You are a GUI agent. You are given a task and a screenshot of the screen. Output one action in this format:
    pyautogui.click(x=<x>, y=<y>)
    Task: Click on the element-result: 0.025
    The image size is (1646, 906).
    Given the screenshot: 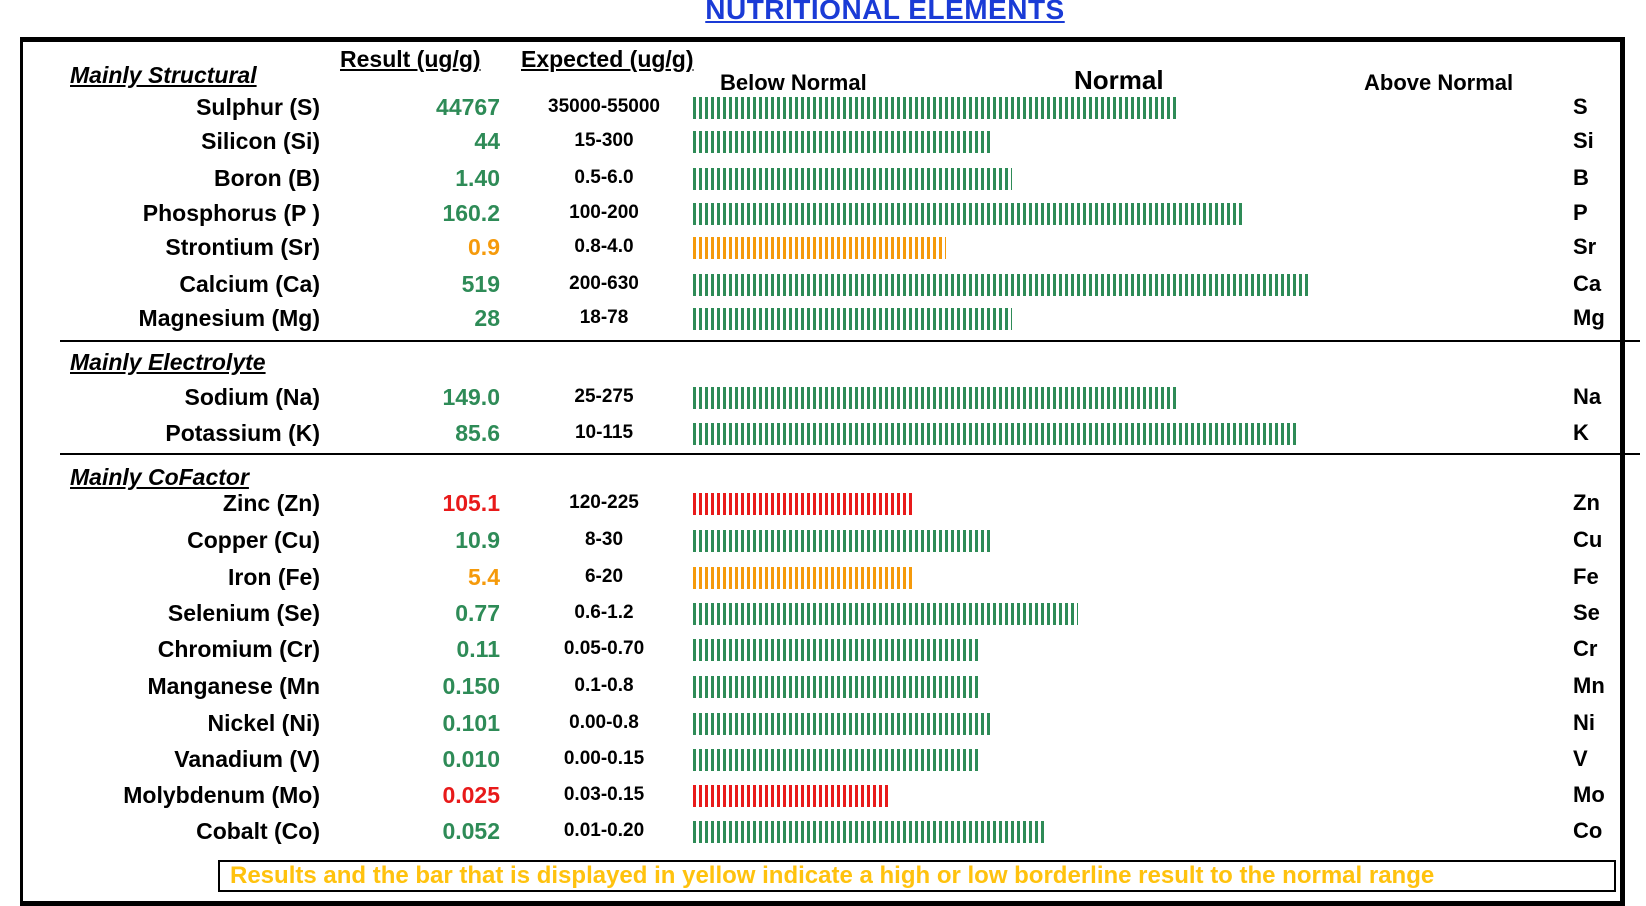 What is the action you would take?
    pyautogui.click(x=471, y=795)
    